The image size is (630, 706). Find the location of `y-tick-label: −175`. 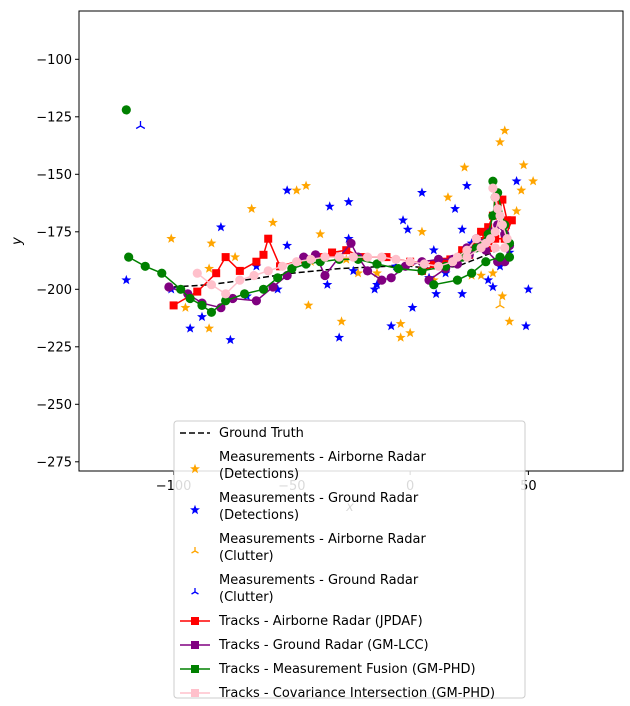

y-tick-label: −175 is located at coordinates (54, 232).